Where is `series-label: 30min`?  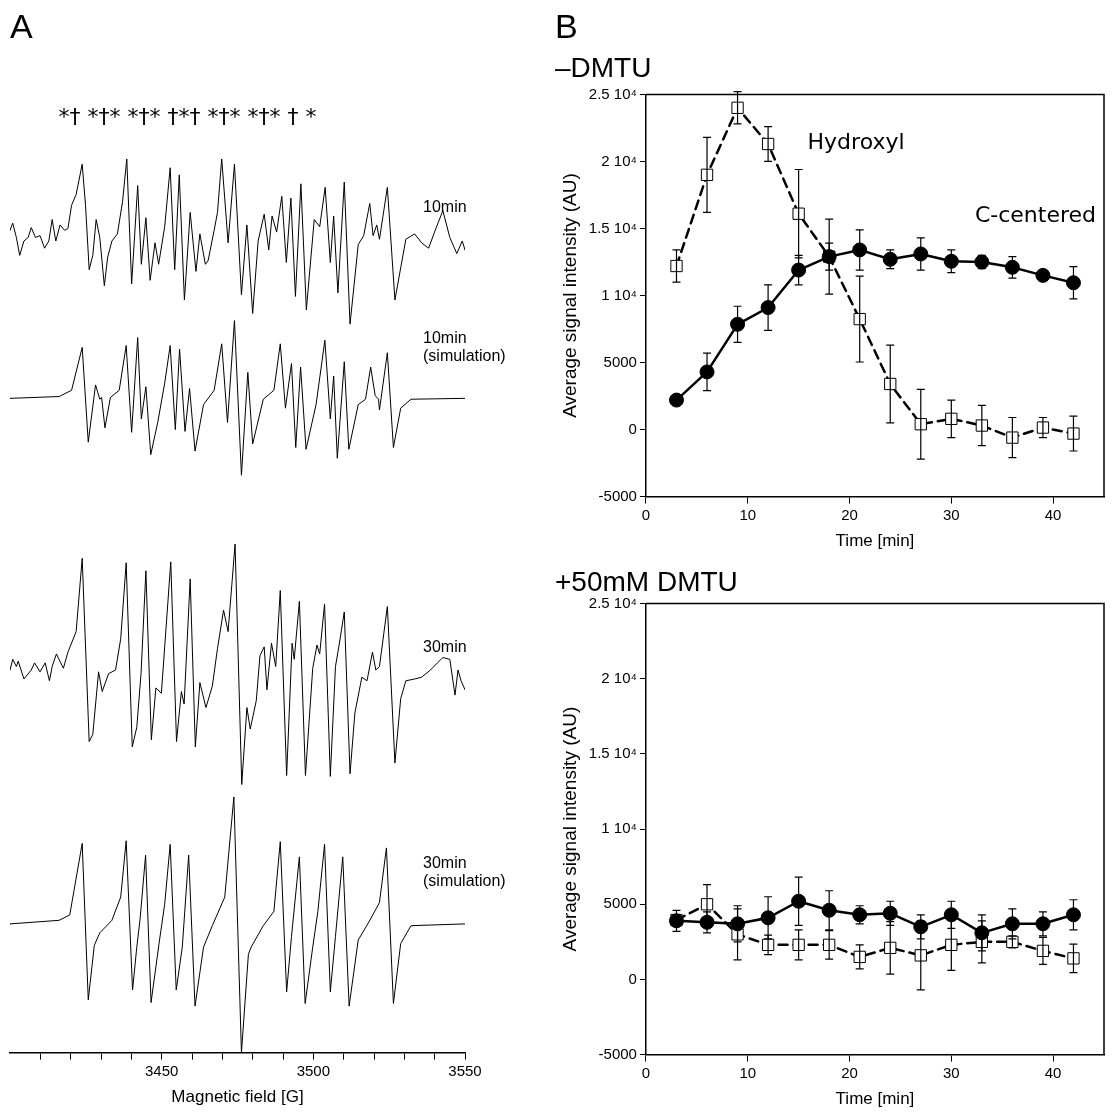
series-label: 30min is located at coordinates (445, 647).